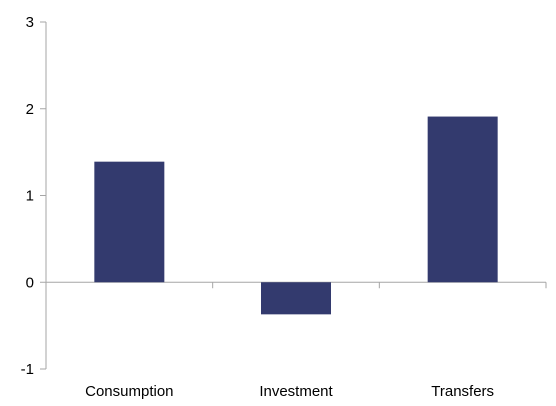  What do you see at coordinates (30, 282) in the screenshot?
I see `y-tick-label: 0` at bounding box center [30, 282].